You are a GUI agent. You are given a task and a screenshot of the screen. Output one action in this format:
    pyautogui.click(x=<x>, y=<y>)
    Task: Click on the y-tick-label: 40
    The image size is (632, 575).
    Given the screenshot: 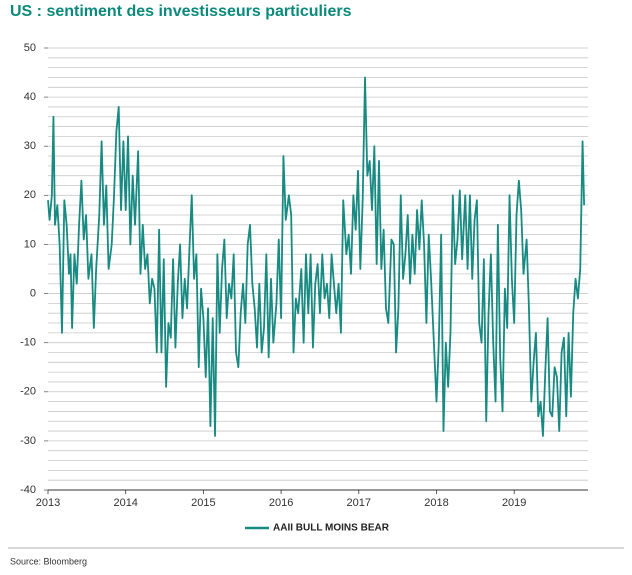 What is the action you would take?
    pyautogui.click(x=30, y=97)
    